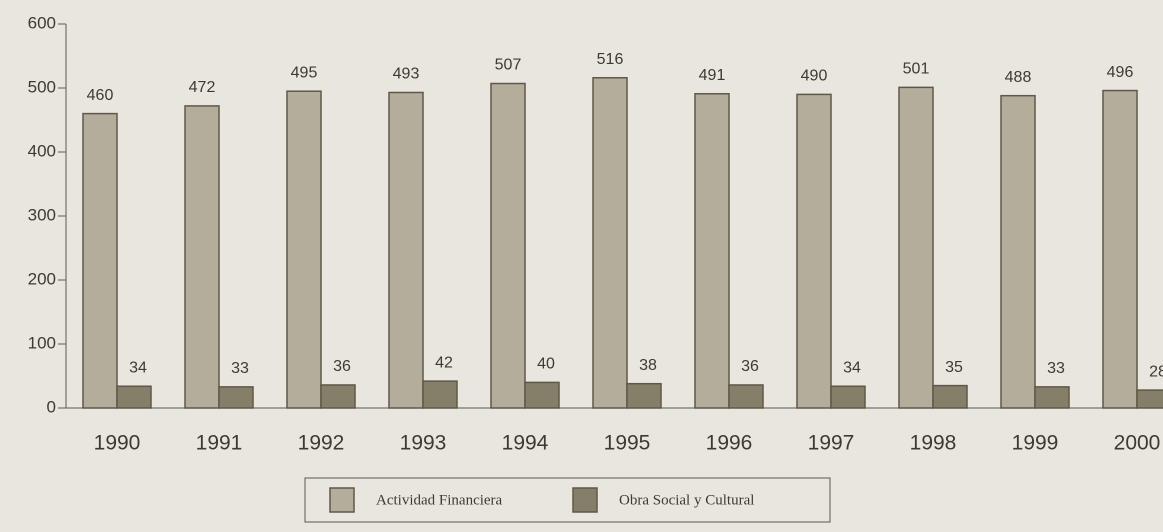 Image resolution: width=1163 pixels, height=532 pixels. Describe the element at coordinates (814, 76) in the screenshot. I see `value-label: 490` at that location.